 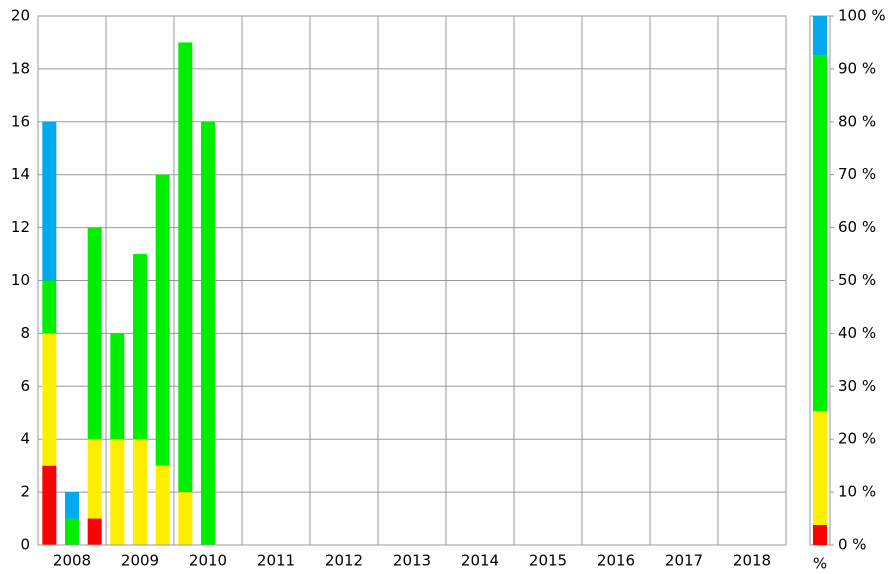 I want to click on x-tick-label: 2012, so click(x=344, y=561).